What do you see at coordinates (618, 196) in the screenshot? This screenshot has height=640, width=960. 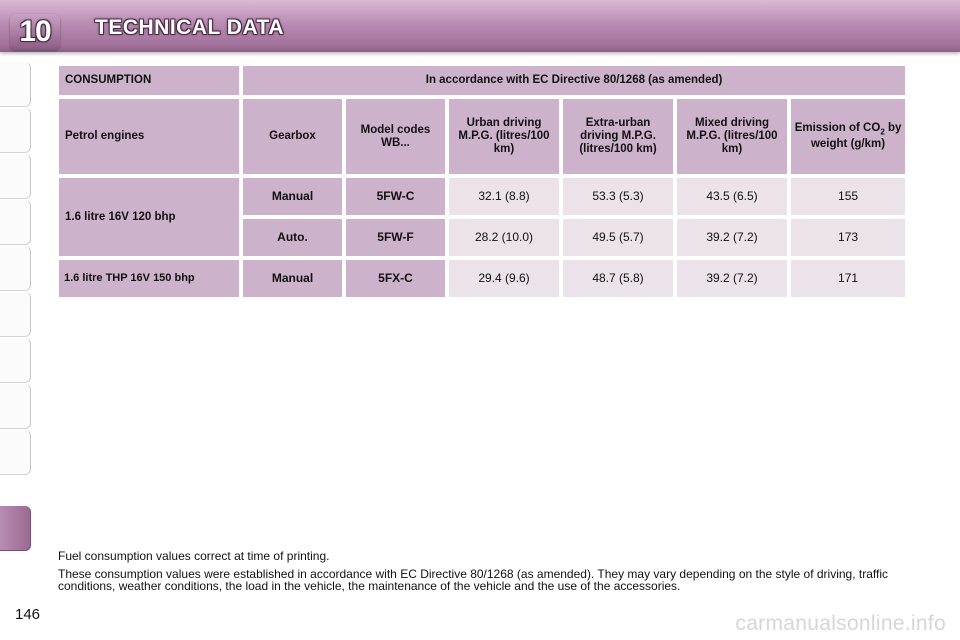 I see `extra-urban-cell: 53.3 (5.3)` at bounding box center [618, 196].